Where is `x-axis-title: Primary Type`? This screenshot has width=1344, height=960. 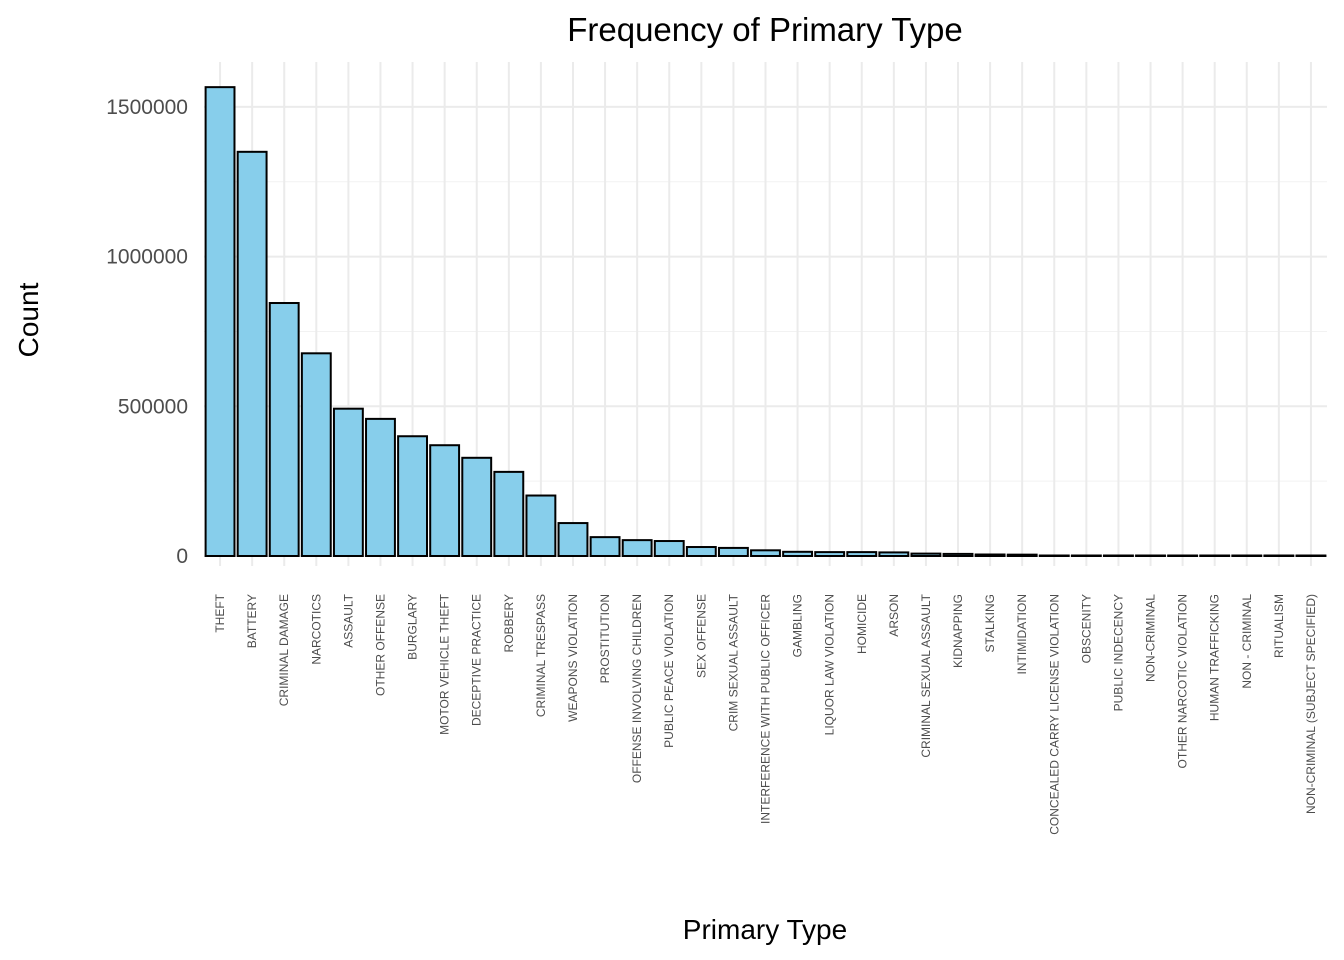
x-axis-title: Primary Type is located at coordinates (765, 929).